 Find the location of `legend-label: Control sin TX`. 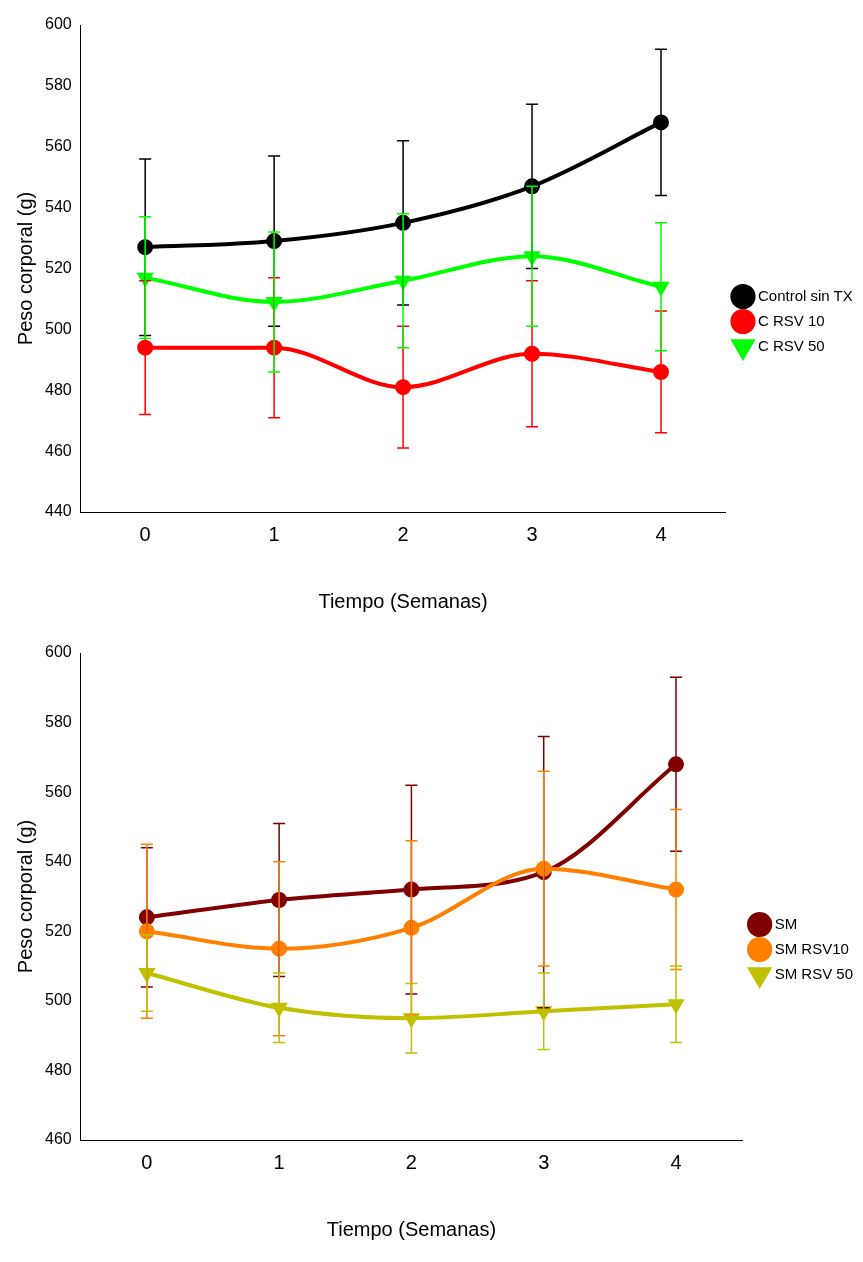

legend-label: Control sin TX is located at coordinates (805, 295).